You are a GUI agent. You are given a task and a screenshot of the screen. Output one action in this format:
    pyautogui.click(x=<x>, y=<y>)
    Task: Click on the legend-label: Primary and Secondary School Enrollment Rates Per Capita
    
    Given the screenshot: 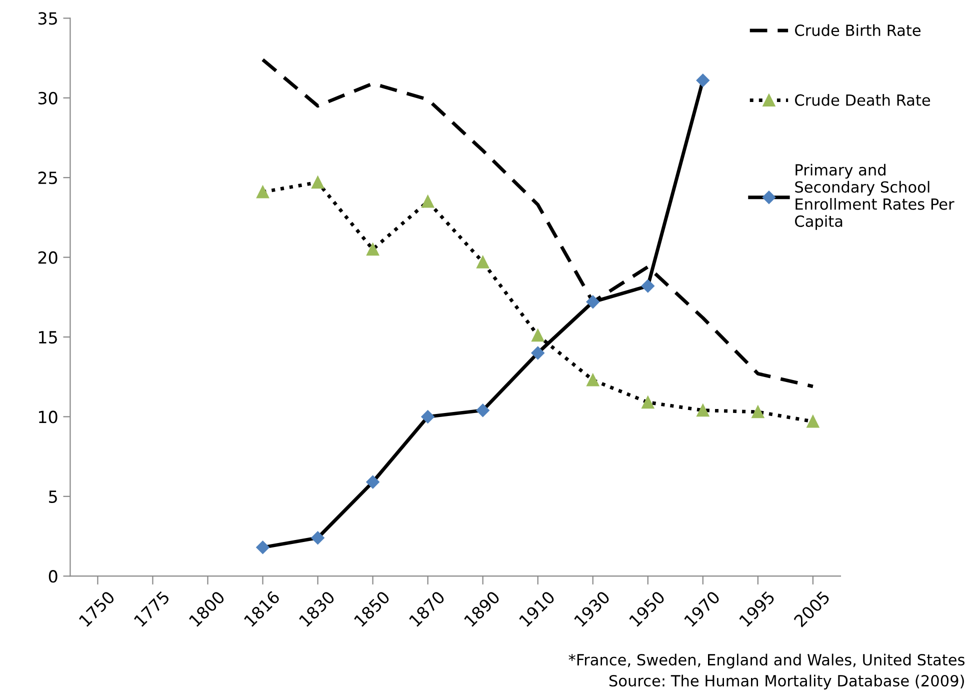 What is the action you would take?
    pyautogui.click(x=874, y=197)
    